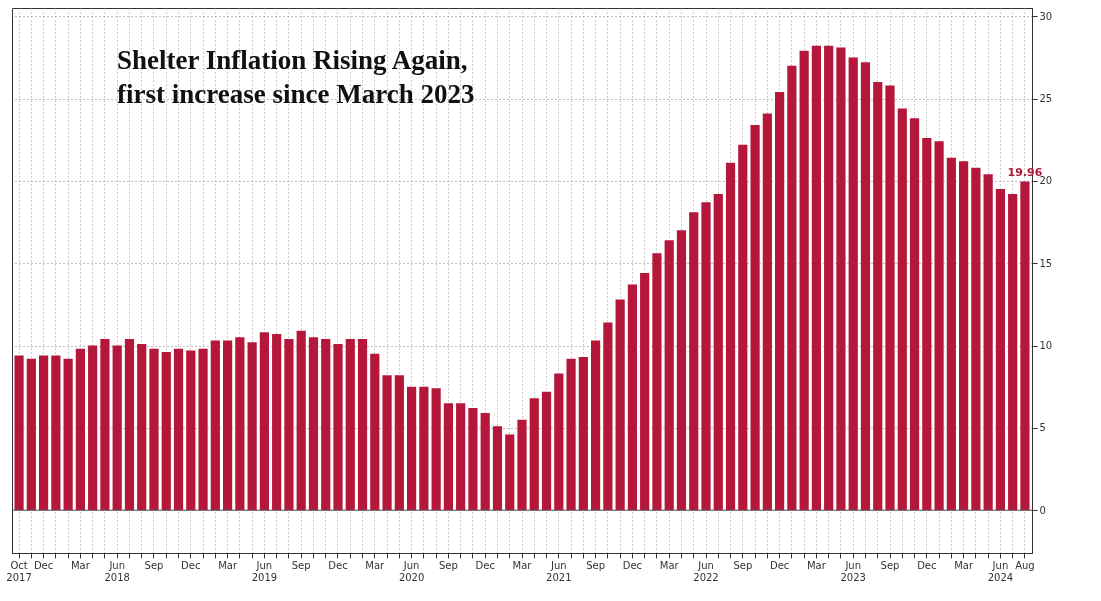  I want to click on x-tick-label: Jun 2020, so click(411, 571).